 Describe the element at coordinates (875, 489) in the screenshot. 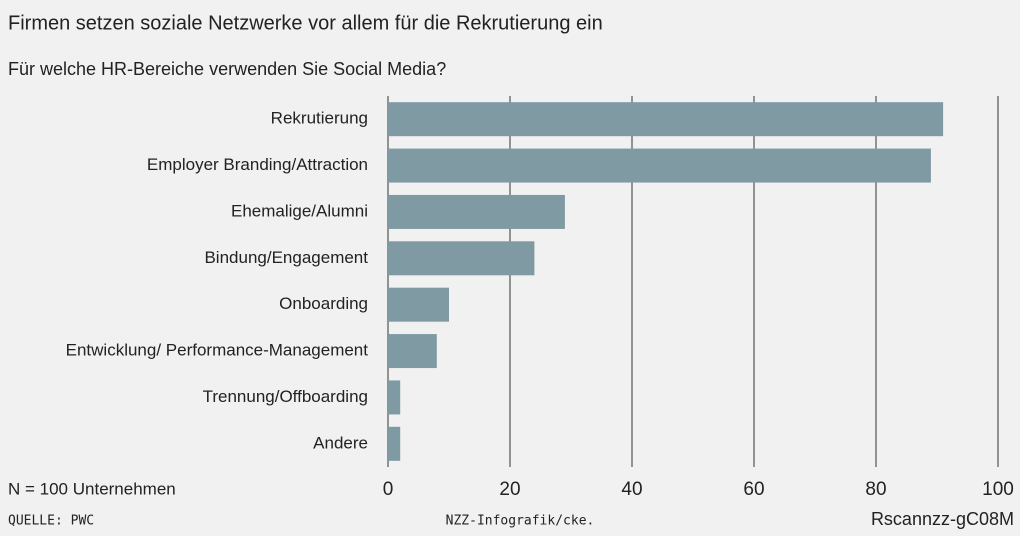

I see `x-tick-label: 80` at that location.